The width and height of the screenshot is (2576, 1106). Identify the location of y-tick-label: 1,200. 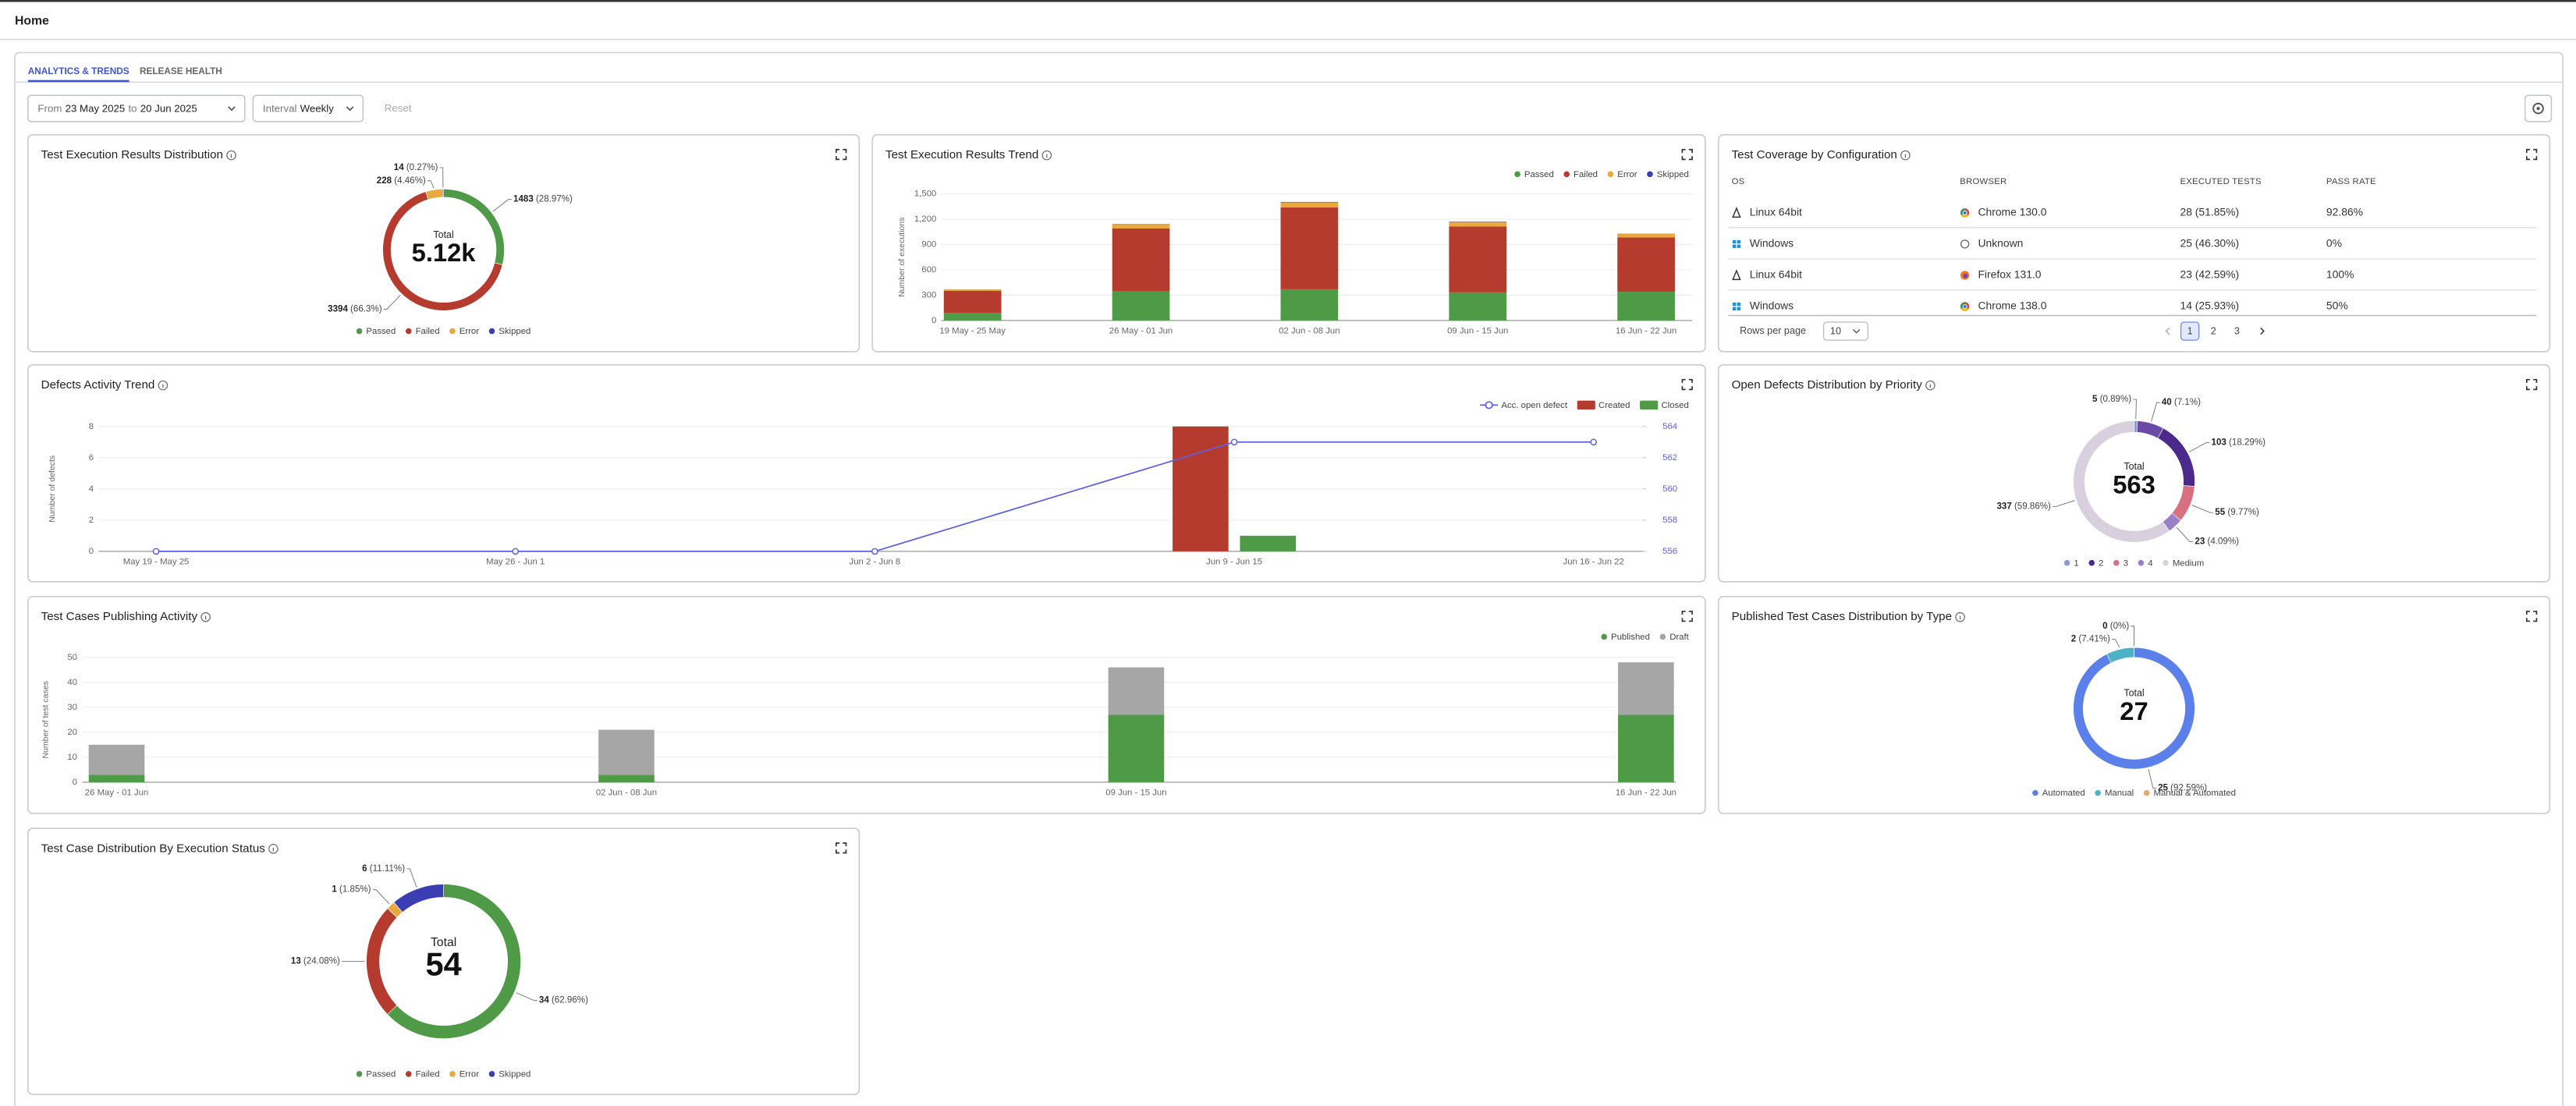
(925, 219).